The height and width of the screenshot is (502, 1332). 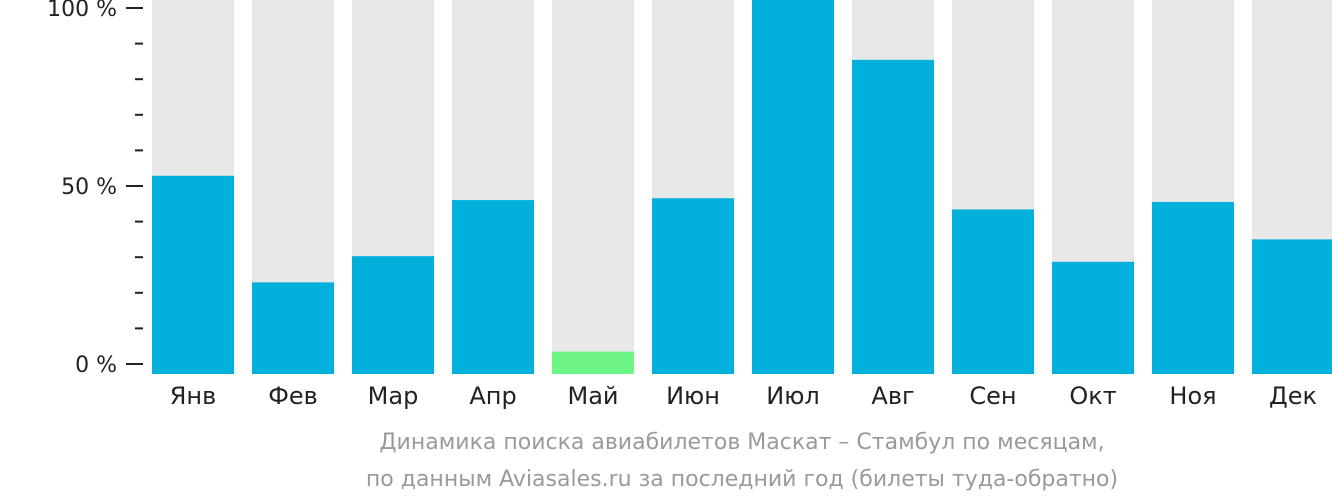 I want to click on x-tick-label: Июн, so click(x=693, y=396).